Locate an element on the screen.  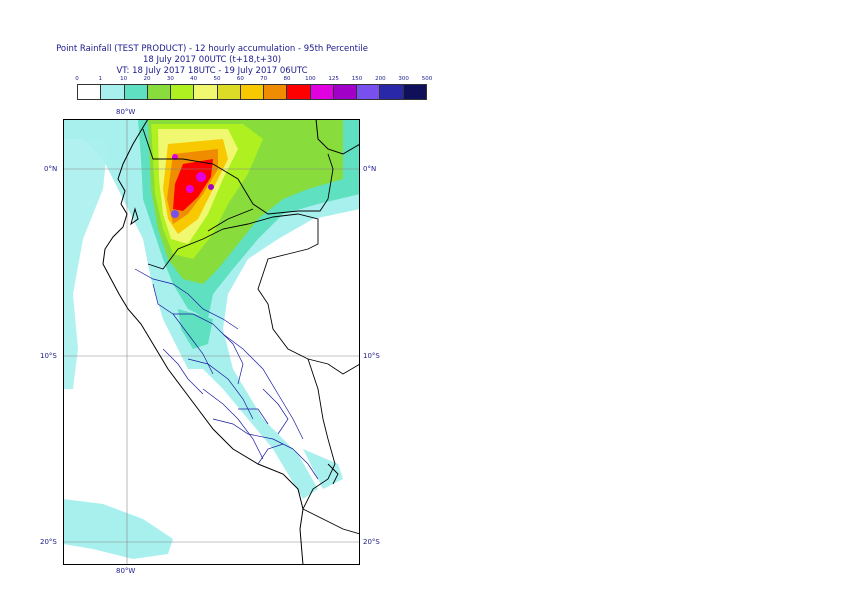
legend-tick-label: 1 is located at coordinates (100, 79).